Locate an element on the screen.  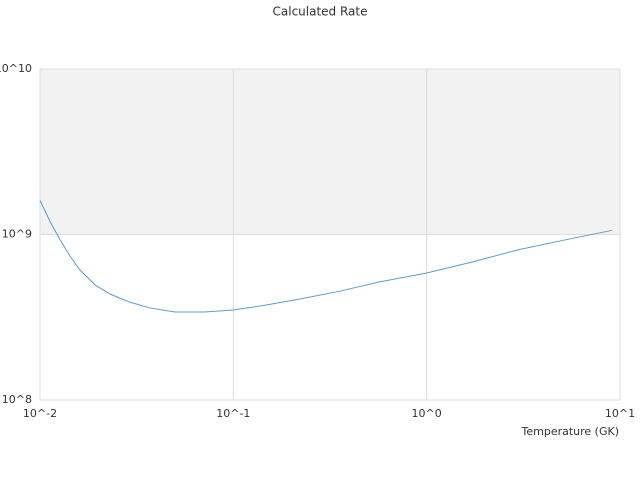
y-tick-label: 10^9 is located at coordinates (17, 234).